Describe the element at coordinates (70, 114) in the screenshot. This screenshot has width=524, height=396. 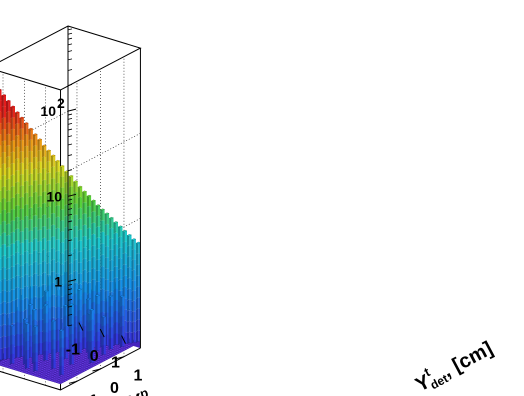
I see `z-minor-tick` at that location.